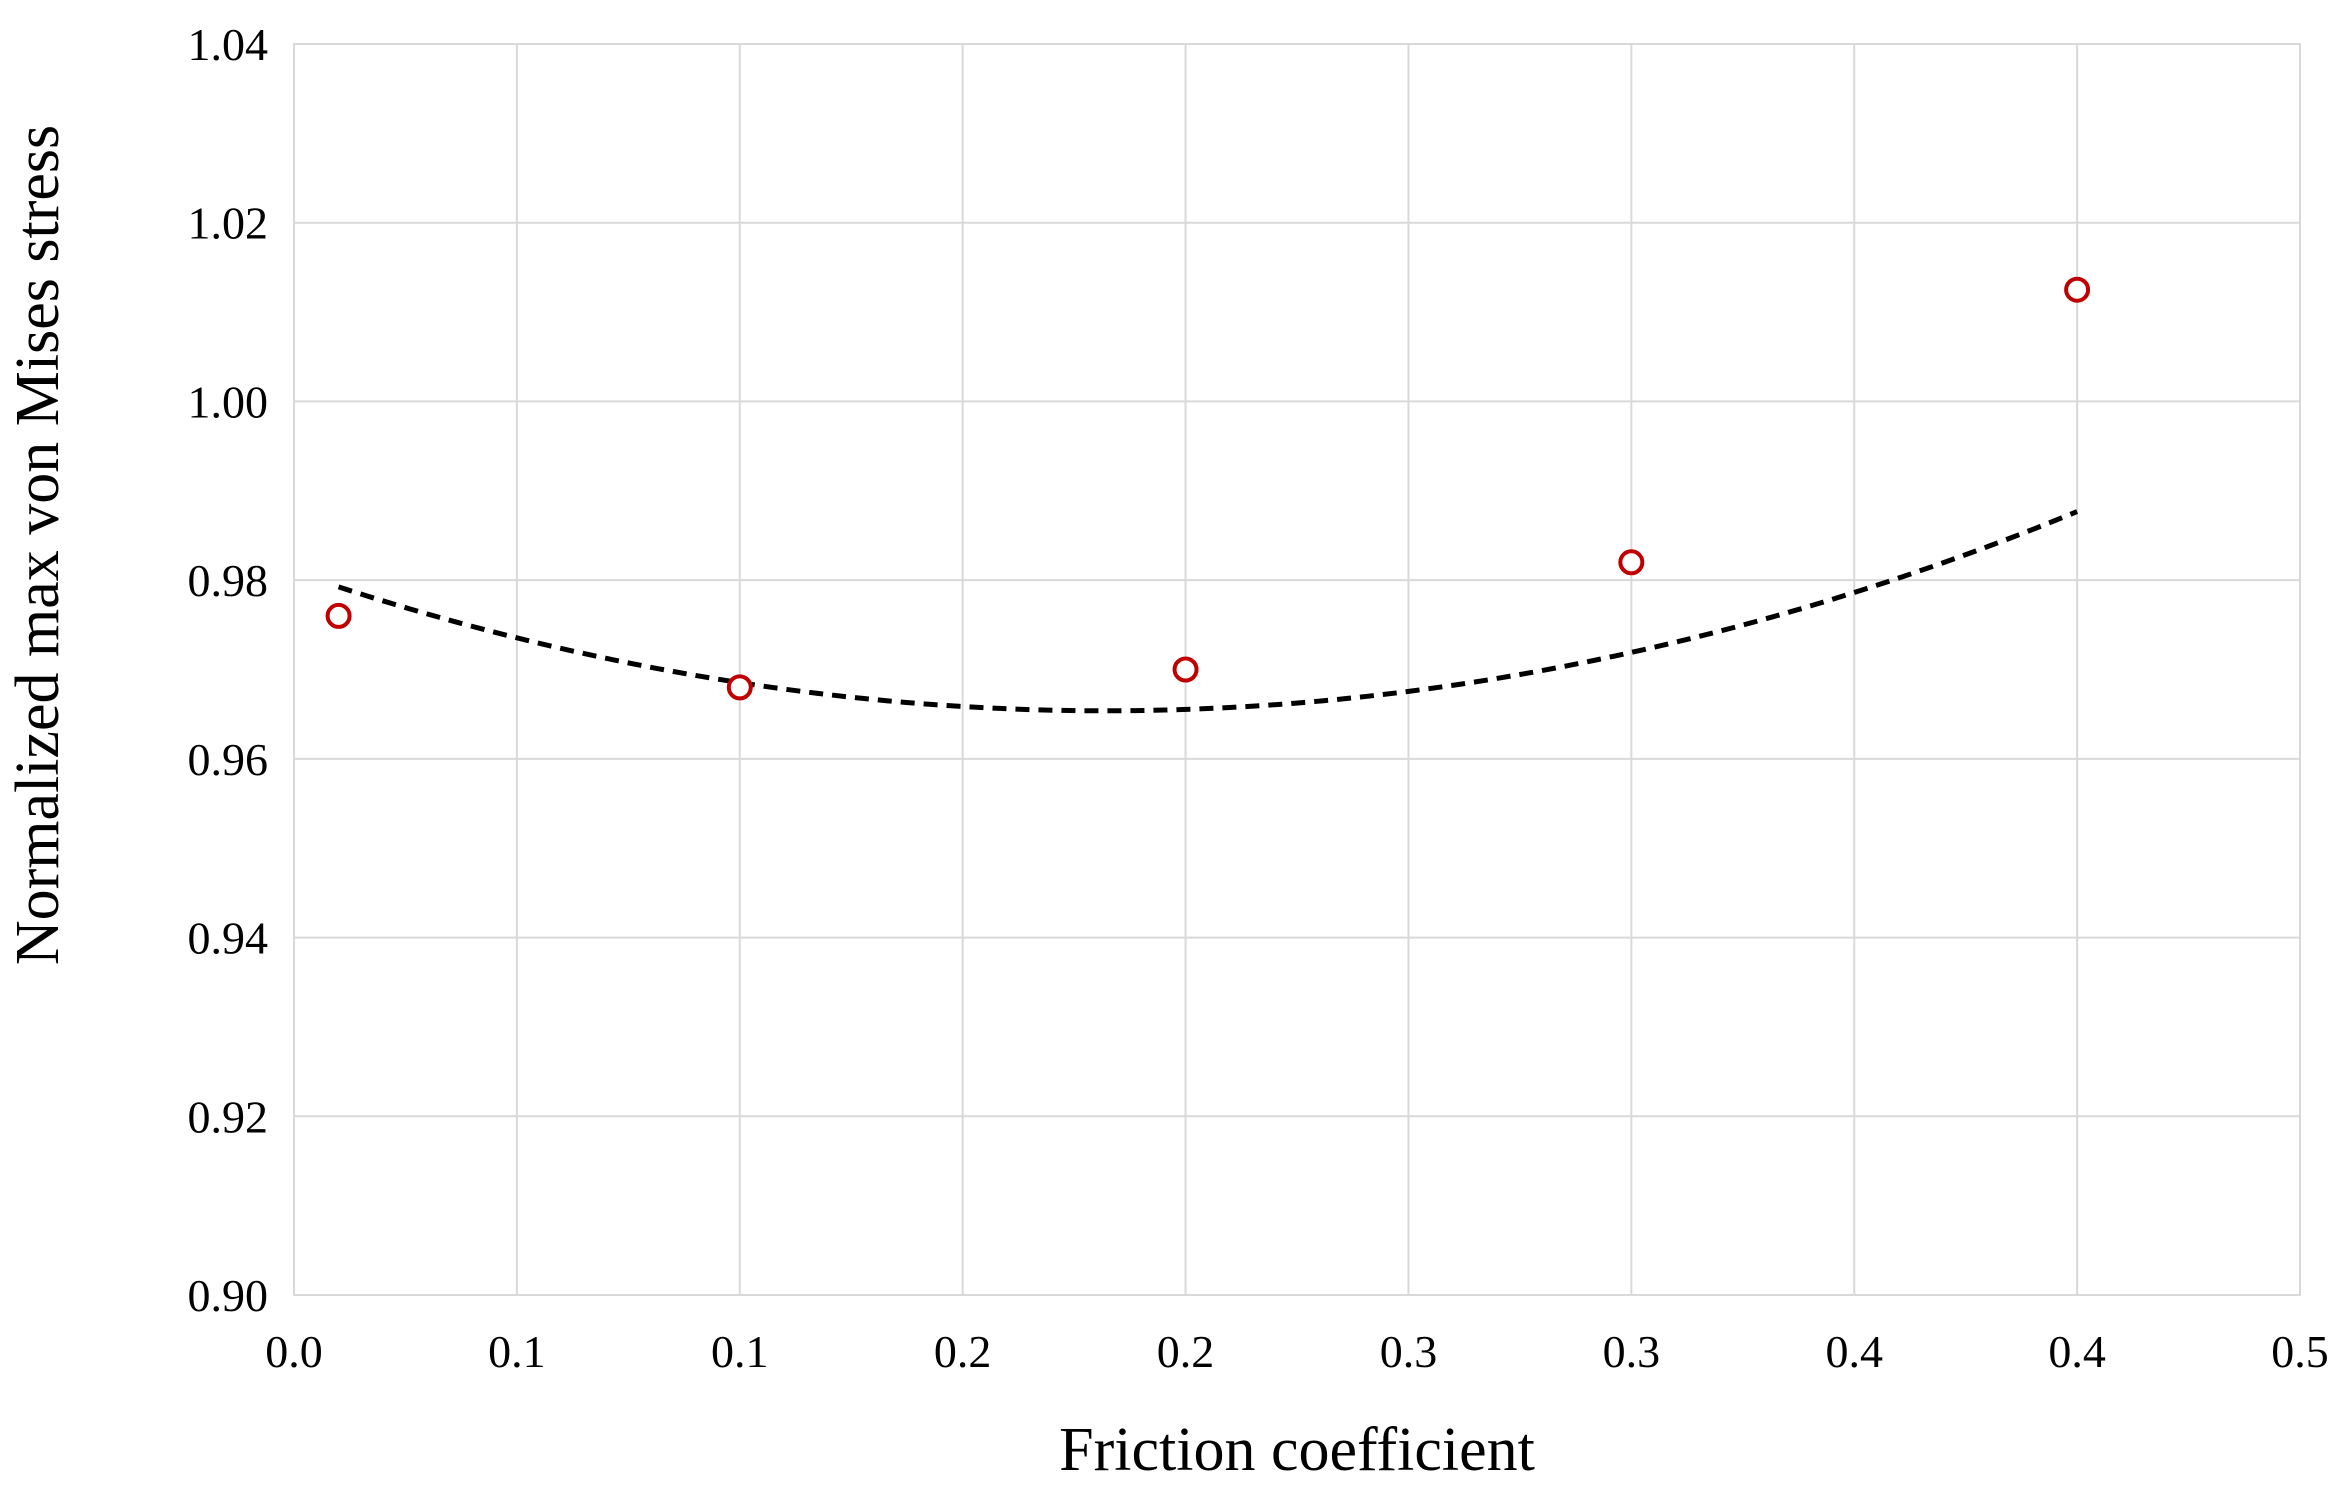 The image size is (2351, 1490). What do you see at coordinates (228, 1295) in the screenshot?
I see `y-tick-label: 0.90` at bounding box center [228, 1295].